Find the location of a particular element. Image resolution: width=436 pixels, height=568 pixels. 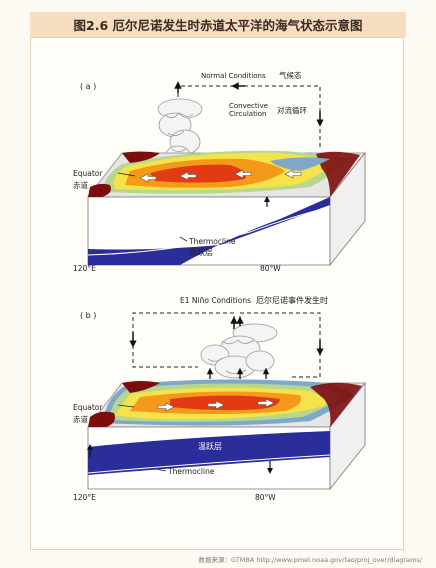

figure-title: 图2.6 厄尔尼诺发生时赤道太平洋的海气状态示意图 is located at coordinates (218, 25).